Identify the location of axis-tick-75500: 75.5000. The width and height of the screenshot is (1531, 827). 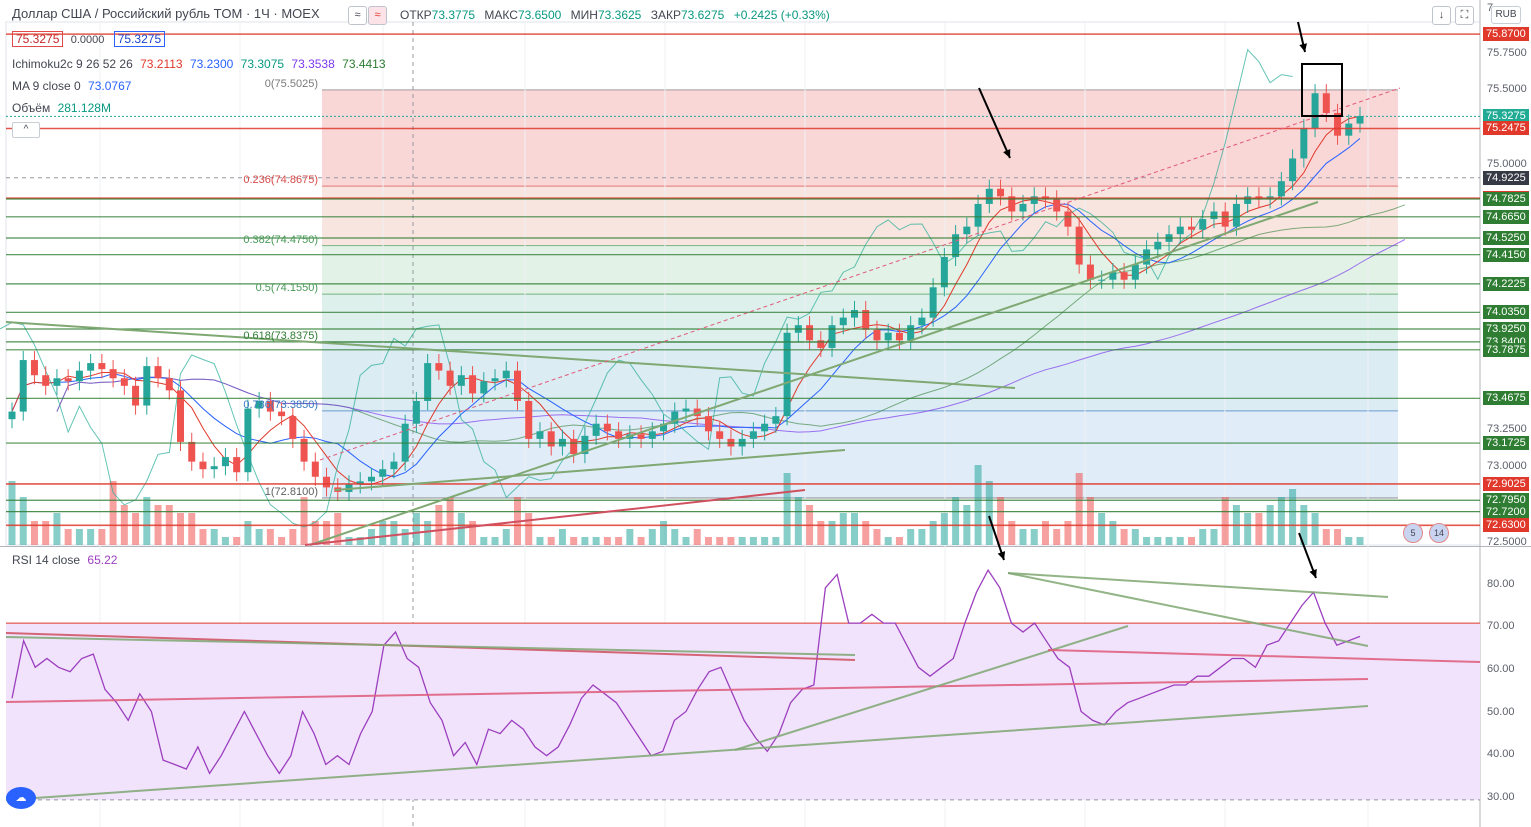
(1507, 89).